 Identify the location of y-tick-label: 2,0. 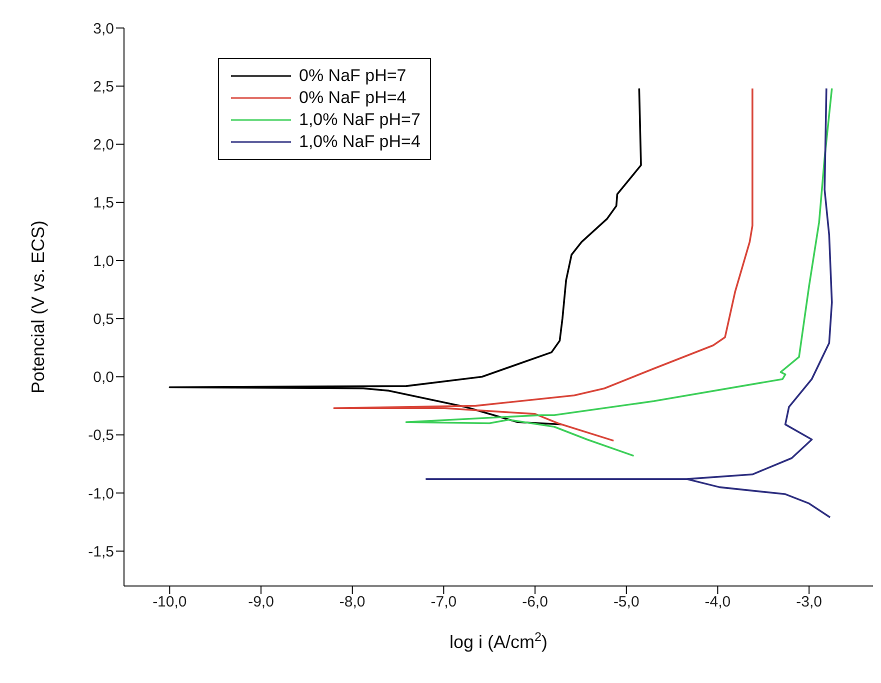
(103, 145).